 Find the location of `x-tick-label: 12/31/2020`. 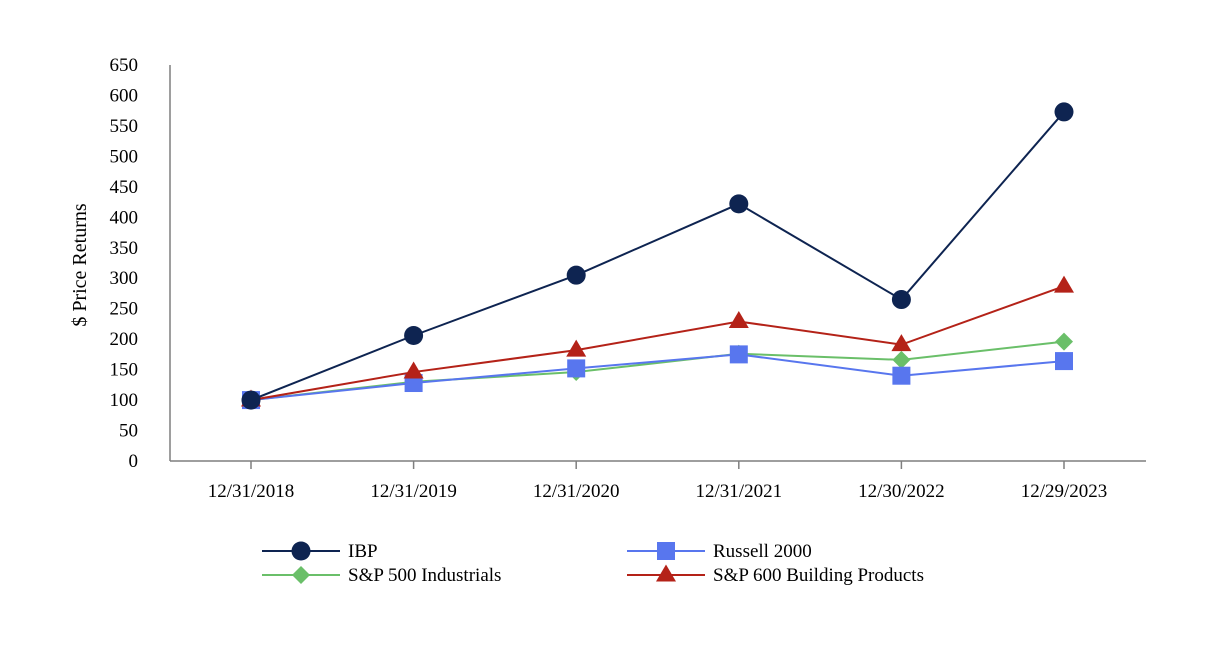

x-tick-label: 12/31/2020 is located at coordinates (576, 491).